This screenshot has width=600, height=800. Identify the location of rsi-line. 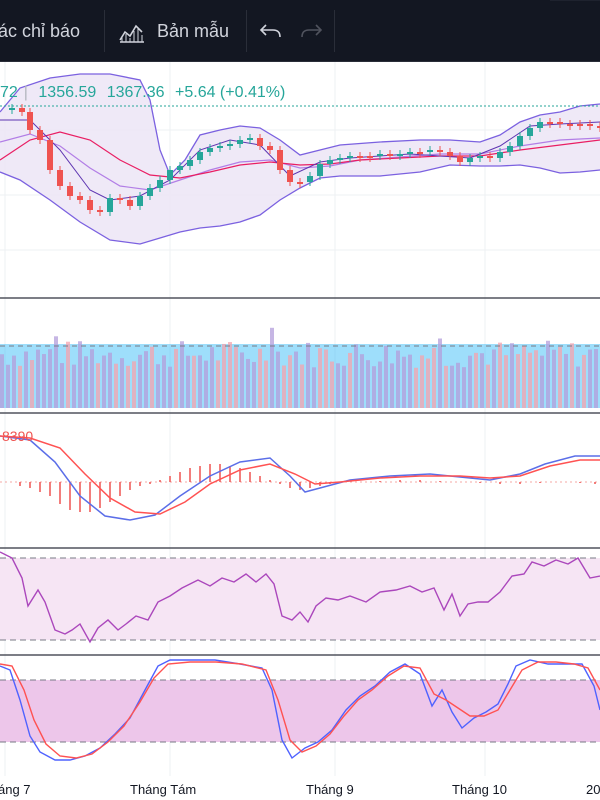
(300, 597).